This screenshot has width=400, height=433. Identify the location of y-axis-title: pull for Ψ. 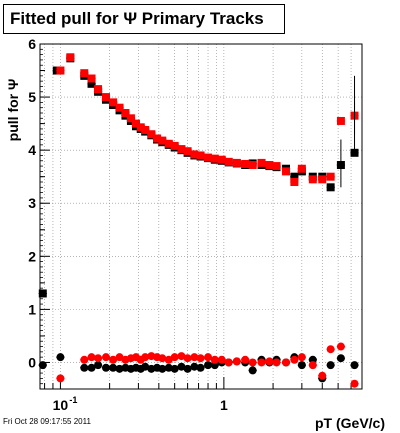
(13, 110).